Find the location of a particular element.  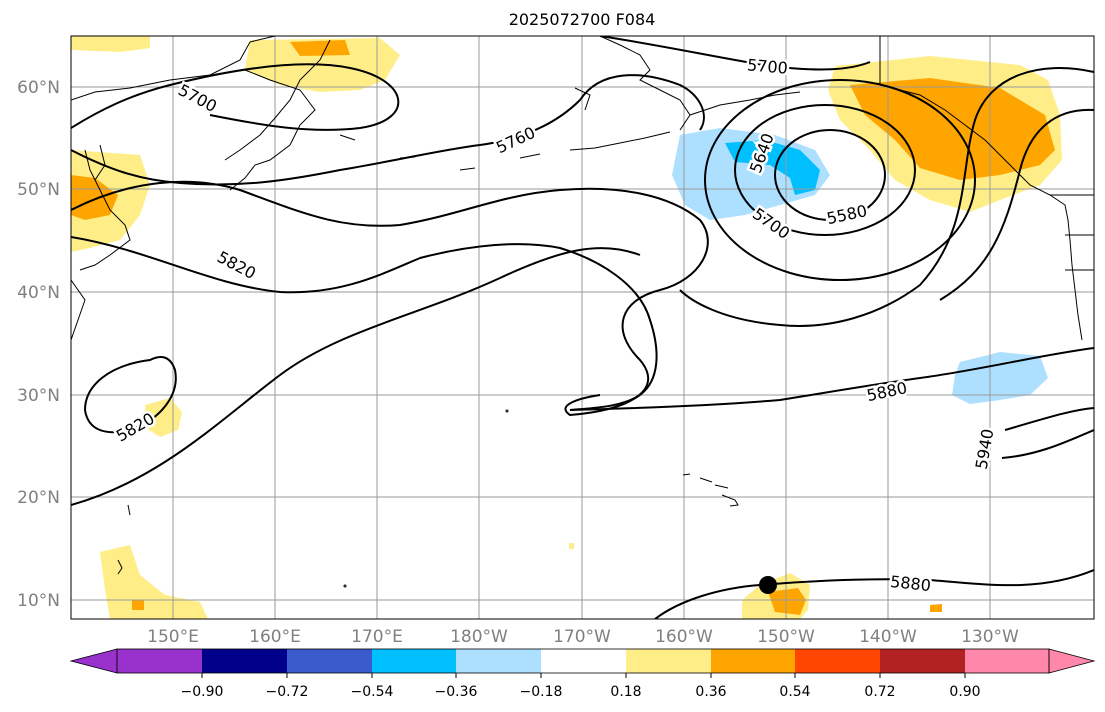

colorbar-tick-label: 0.18 is located at coordinates (625, 692).